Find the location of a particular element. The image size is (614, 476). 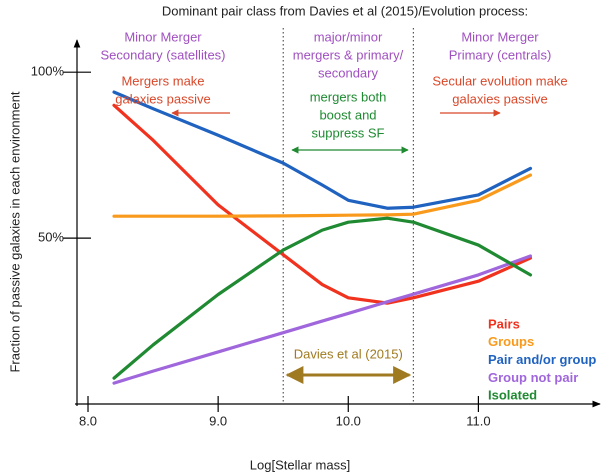

legend-entry: Isolated is located at coordinates (512, 395).